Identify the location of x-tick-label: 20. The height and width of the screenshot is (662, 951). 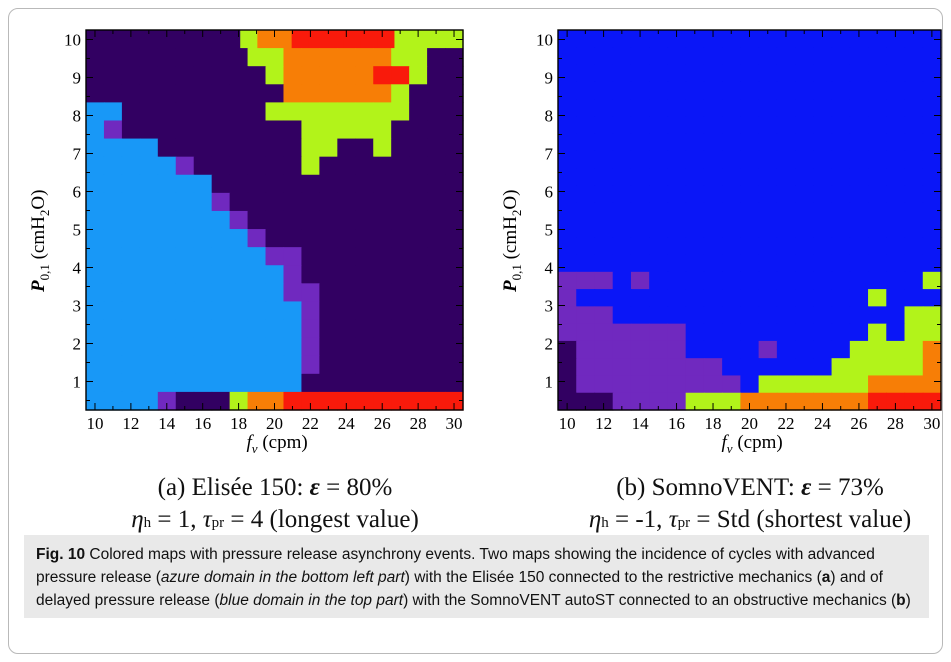
(749, 423).